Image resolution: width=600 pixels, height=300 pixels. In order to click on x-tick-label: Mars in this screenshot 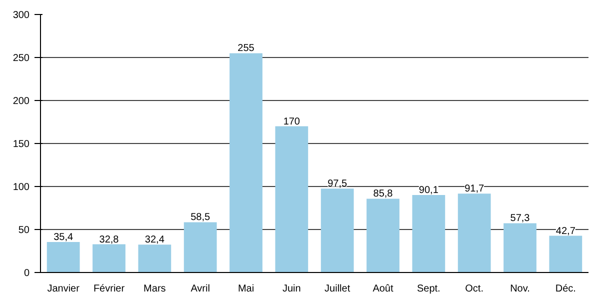, I will do `click(155, 289)`.